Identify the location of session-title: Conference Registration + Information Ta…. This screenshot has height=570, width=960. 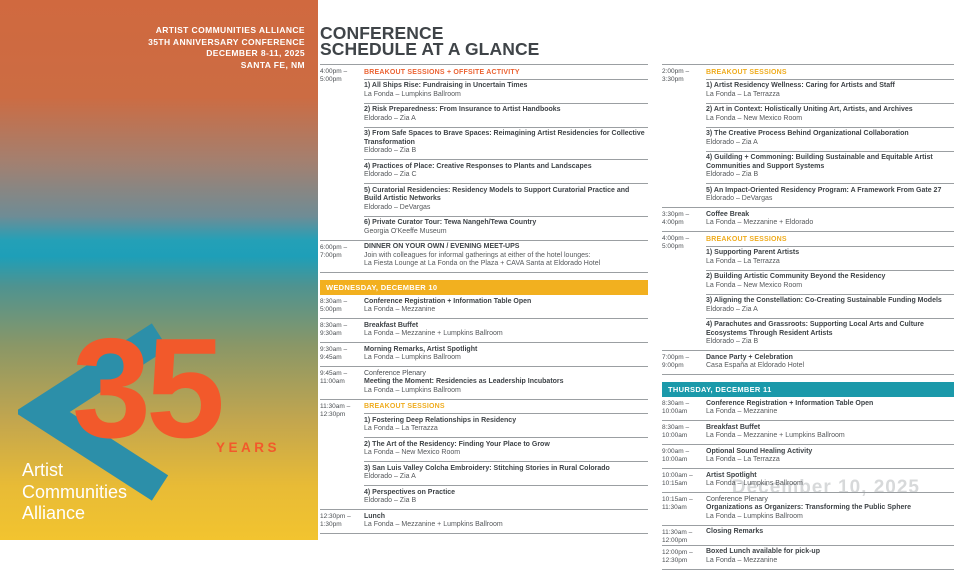
(790, 403).